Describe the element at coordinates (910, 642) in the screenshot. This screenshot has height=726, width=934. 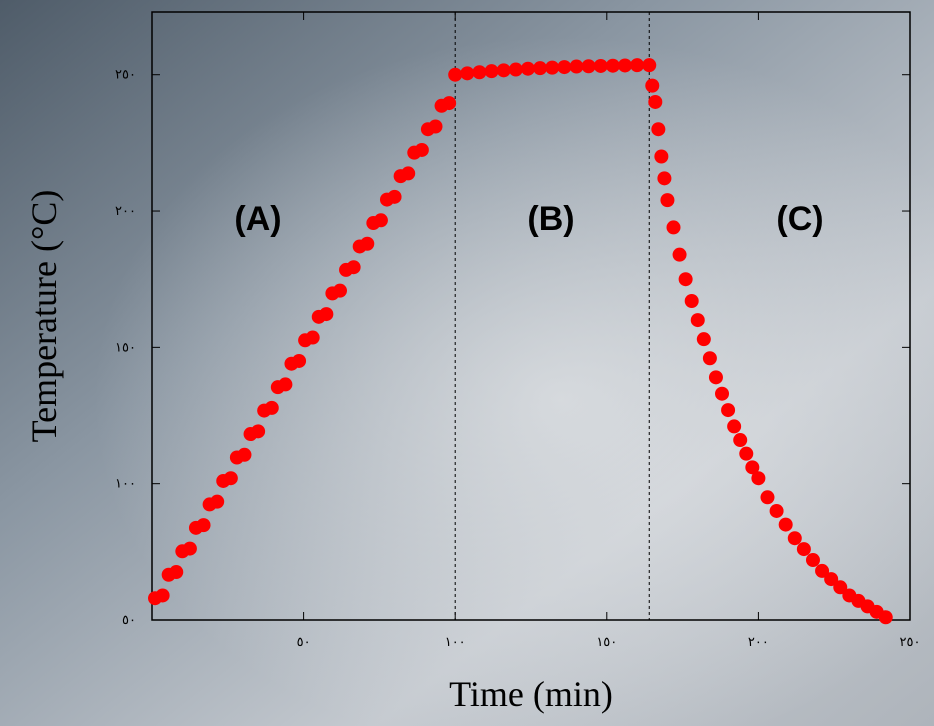
I see `x-tick-label: ٢٥٠` at that location.